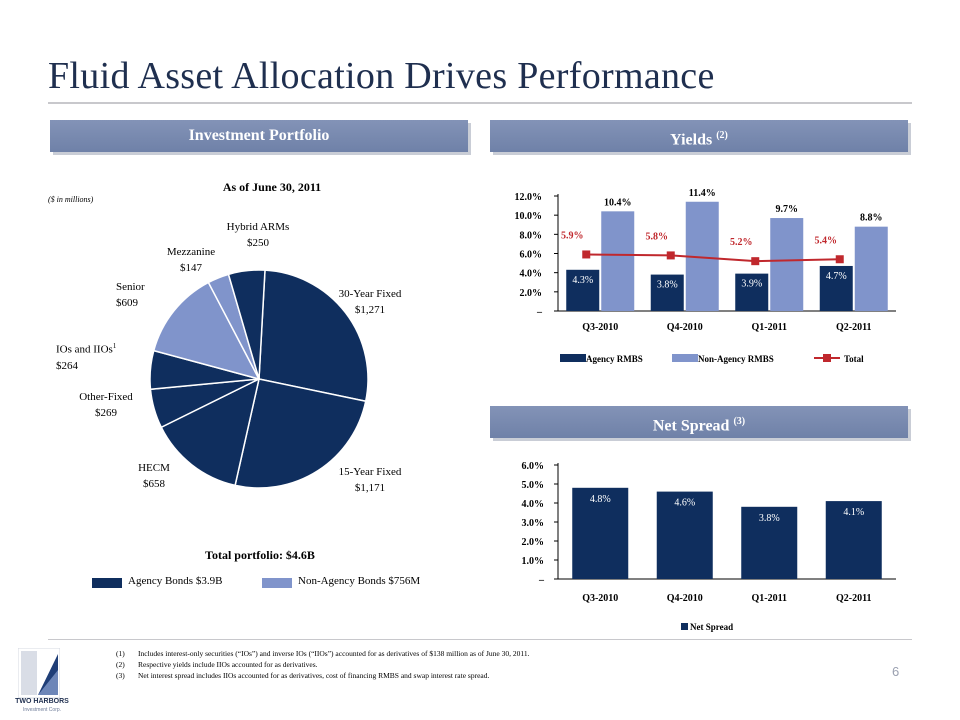  I want to click on bar-non-agency-rmbs-q1-2011, so click(787, 264).